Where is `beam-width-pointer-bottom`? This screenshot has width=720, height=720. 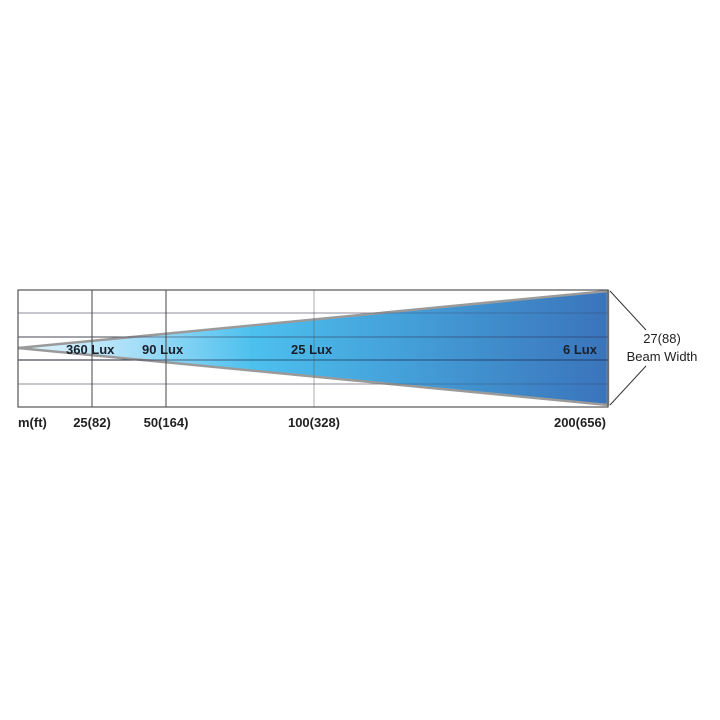
beam-width-pointer-bottom is located at coordinates (628, 385).